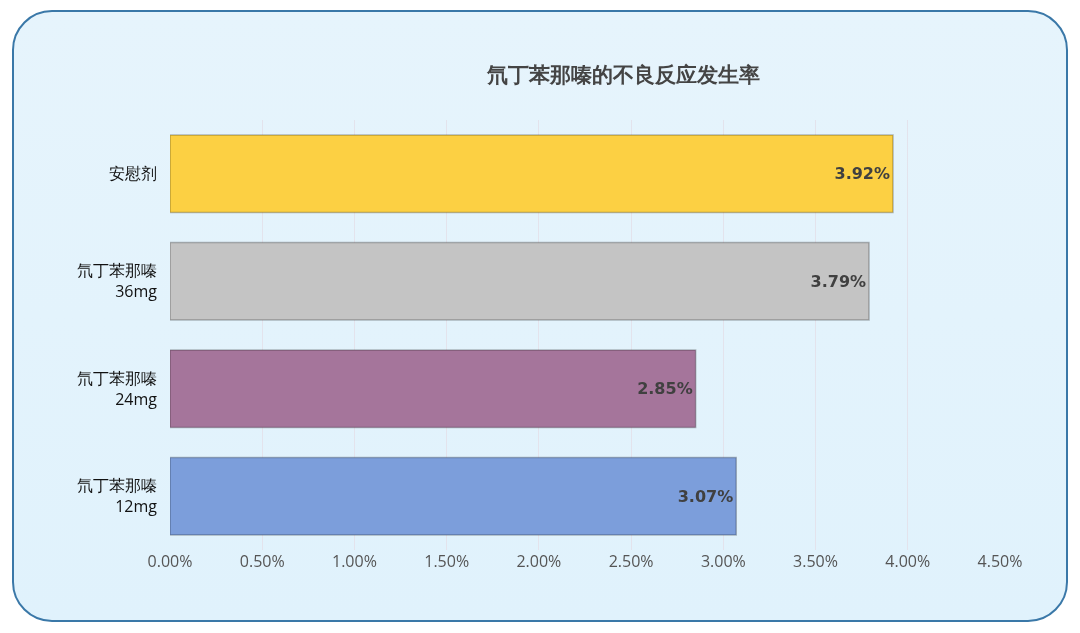 The height and width of the screenshot is (633, 1080). What do you see at coordinates (117, 496) in the screenshot?
I see `y-tick-label: 氘丁苯那嗪 12mg` at bounding box center [117, 496].